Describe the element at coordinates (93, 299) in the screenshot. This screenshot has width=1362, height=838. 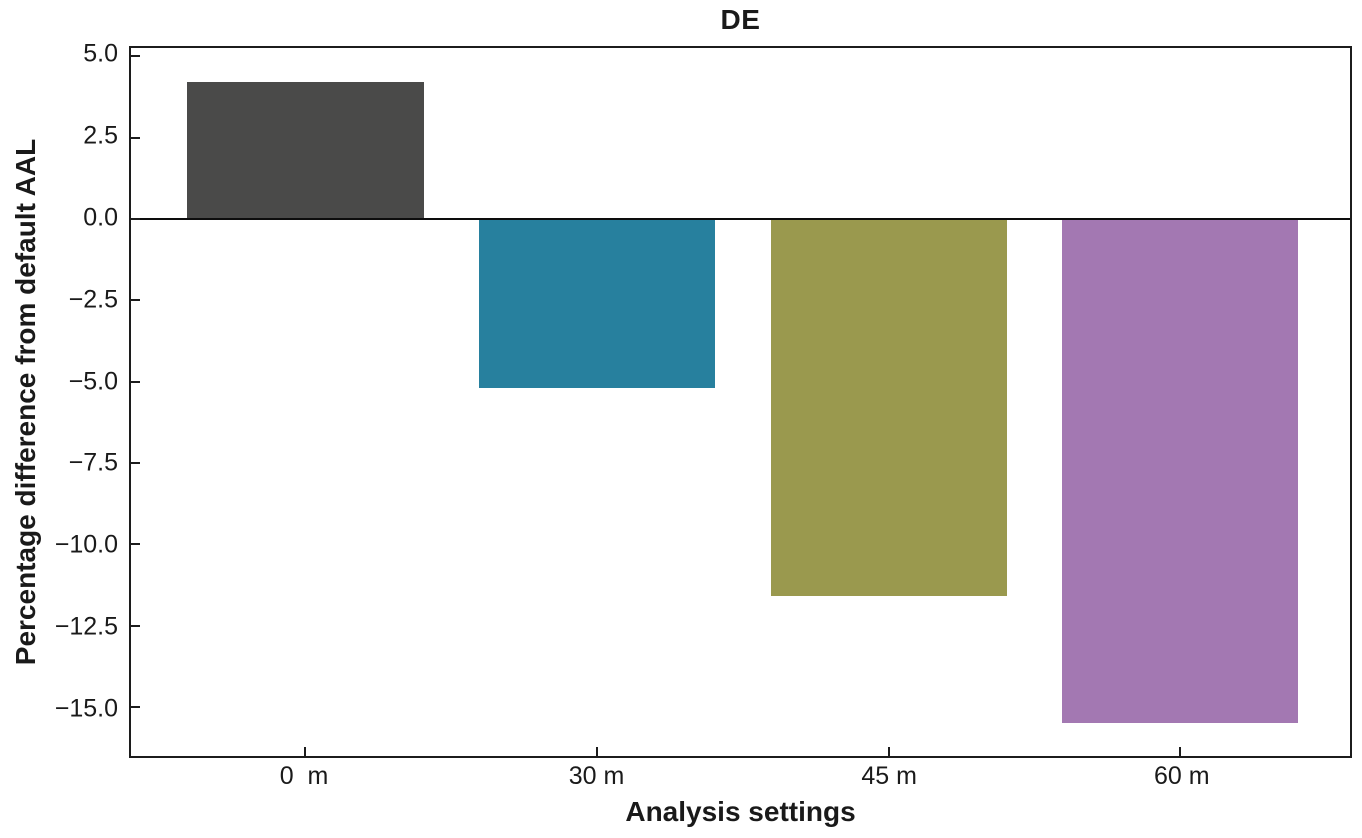
I see `y-tick-label: −2.5` at that location.